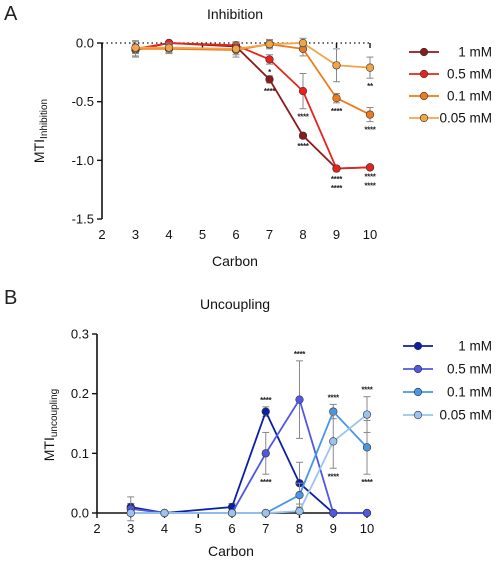  What do you see at coordinates (231, 528) in the screenshot?
I see `x-tick-label-b: 6` at bounding box center [231, 528].